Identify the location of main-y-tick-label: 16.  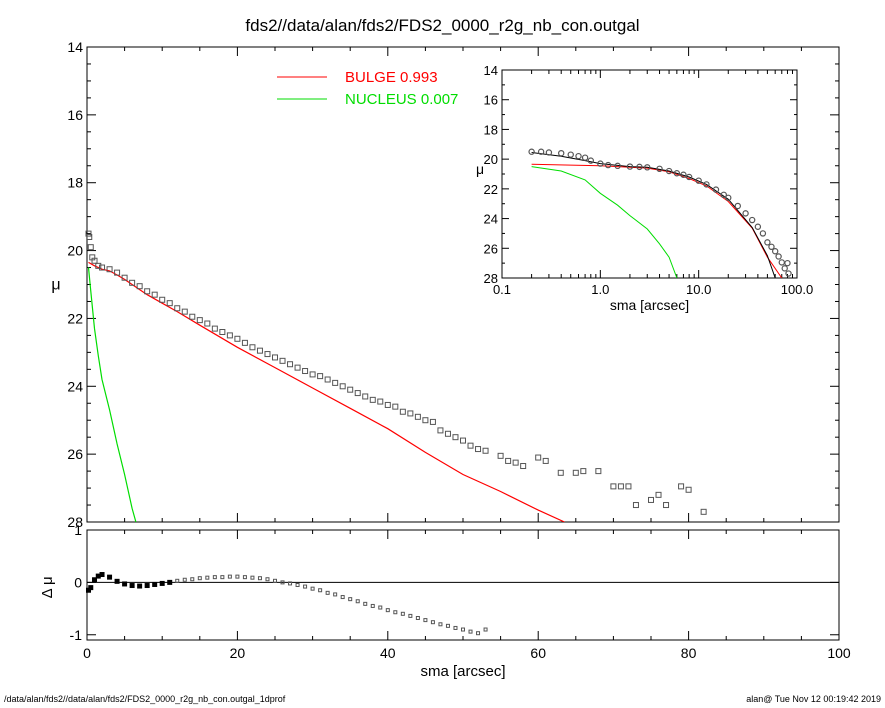
(75, 115).